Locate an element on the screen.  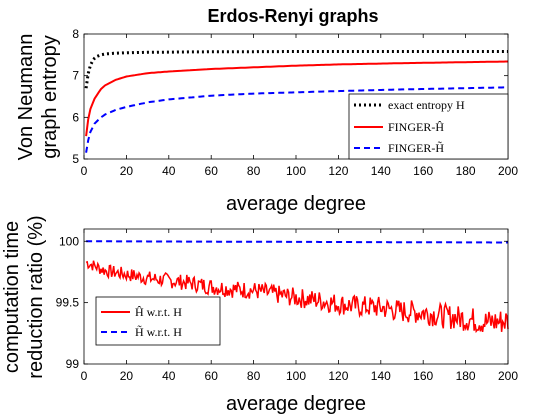
top-y-tick-label: 6 is located at coordinates (75, 117).